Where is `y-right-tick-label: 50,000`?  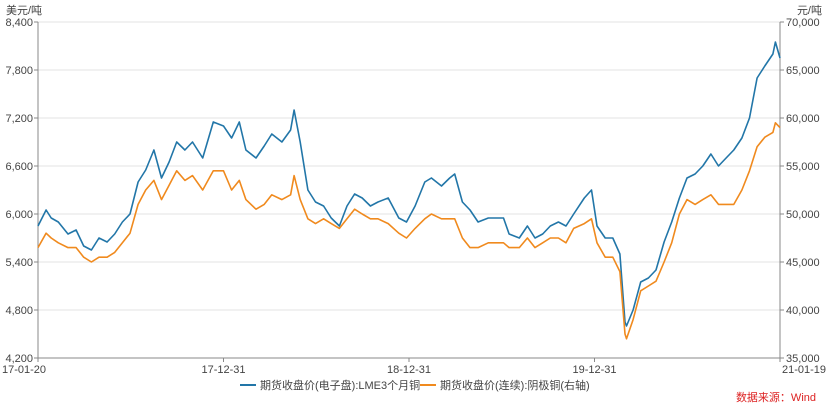
y-right-tick-label: 50,000 is located at coordinates (803, 215).